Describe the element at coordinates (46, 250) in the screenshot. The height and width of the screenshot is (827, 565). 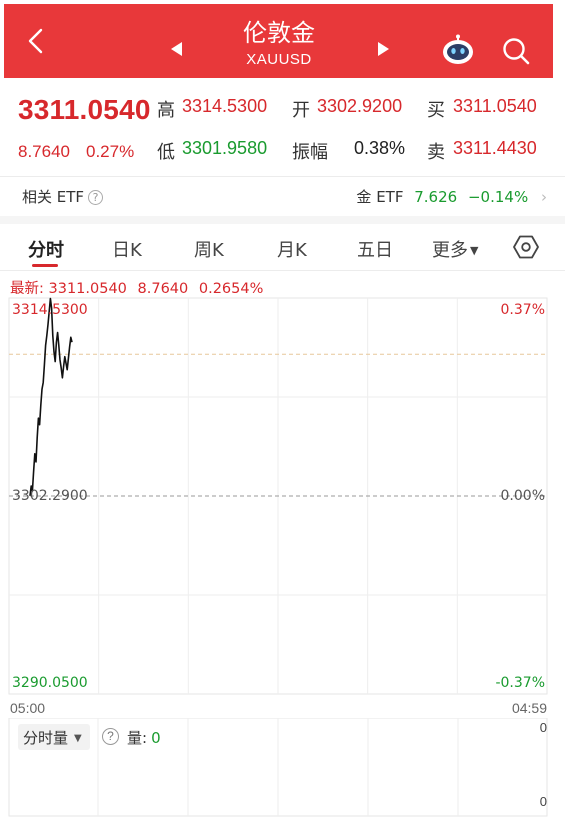
I see `tab-intraday: 分时` at that location.